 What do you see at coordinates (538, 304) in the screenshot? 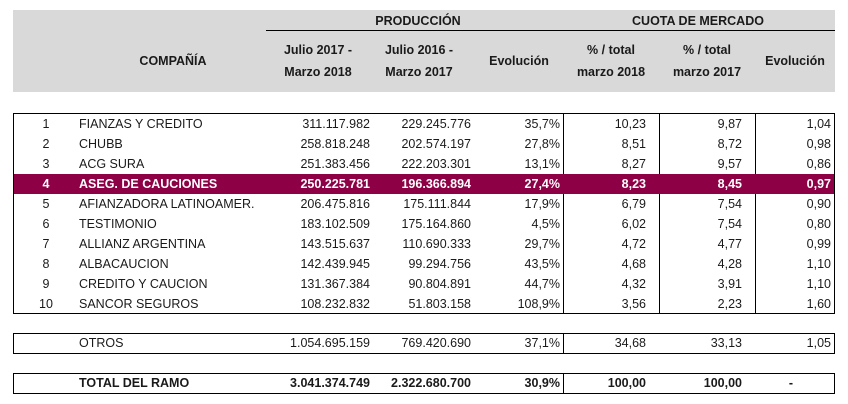
I see `produccion-evolucion: 108,9%` at bounding box center [538, 304].